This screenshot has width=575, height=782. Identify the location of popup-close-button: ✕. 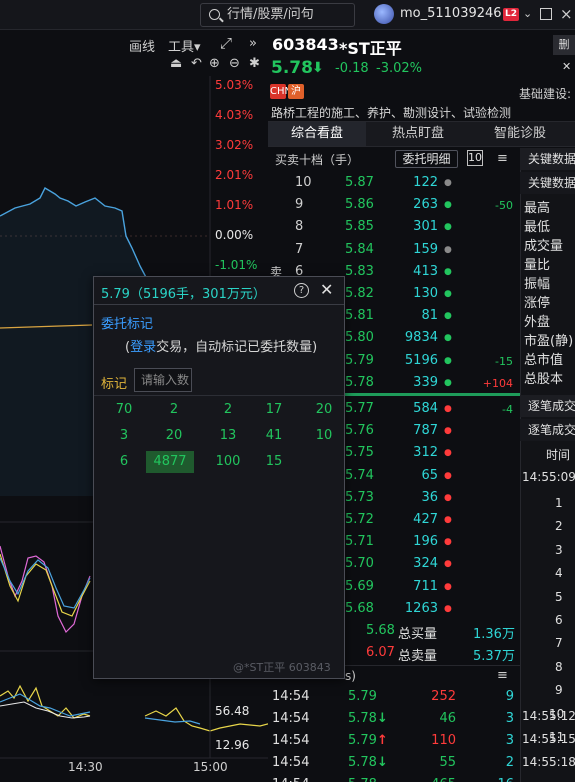
(327, 289).